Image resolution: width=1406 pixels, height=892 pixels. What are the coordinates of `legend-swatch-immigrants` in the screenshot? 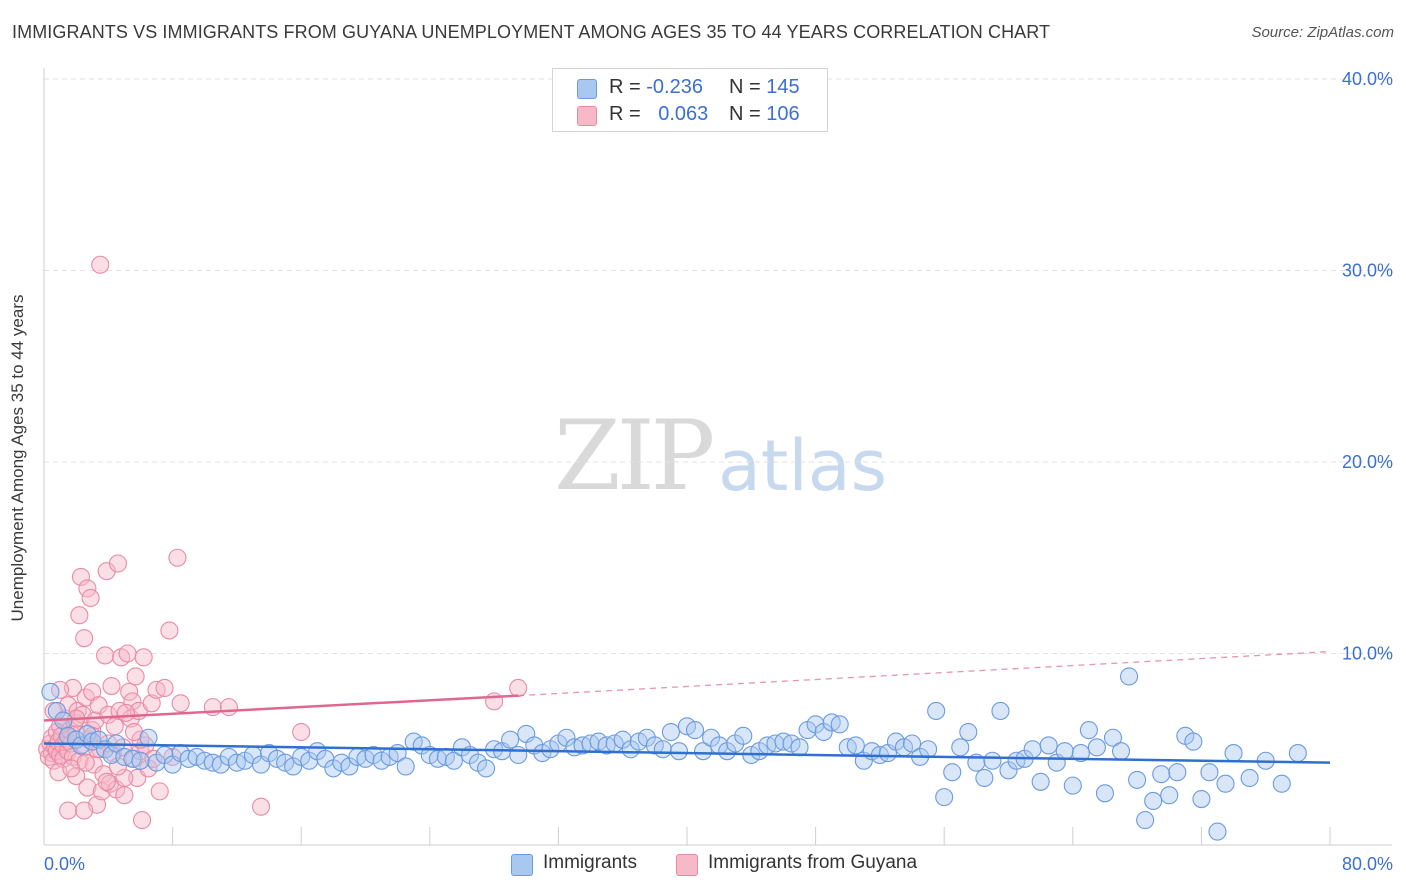 It's located at (587, 89).